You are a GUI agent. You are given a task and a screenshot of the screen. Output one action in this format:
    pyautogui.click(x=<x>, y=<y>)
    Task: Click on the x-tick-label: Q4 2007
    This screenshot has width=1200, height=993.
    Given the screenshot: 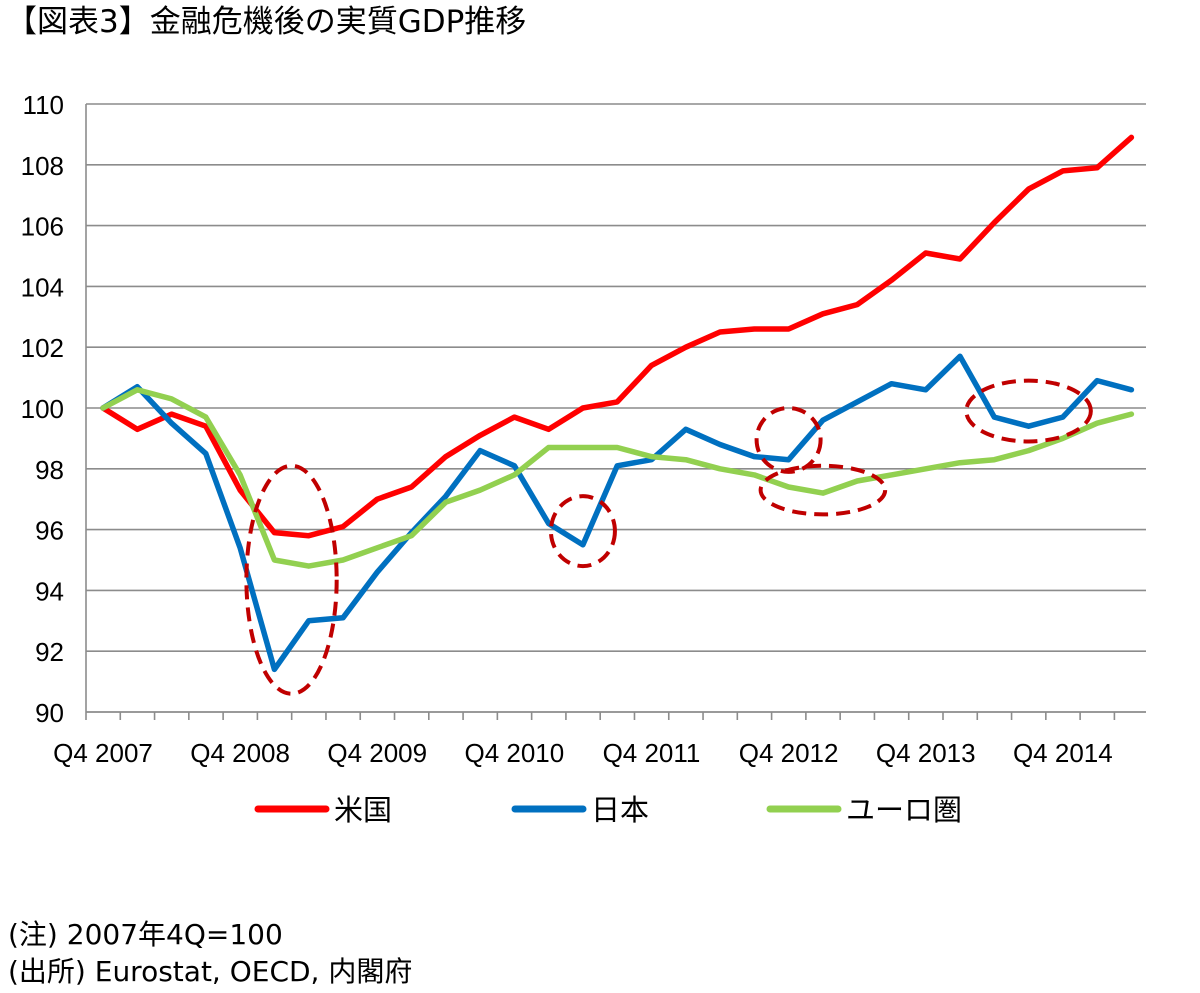 What is the action you would take?
    pyautogui.click(x=103, y=753)
    